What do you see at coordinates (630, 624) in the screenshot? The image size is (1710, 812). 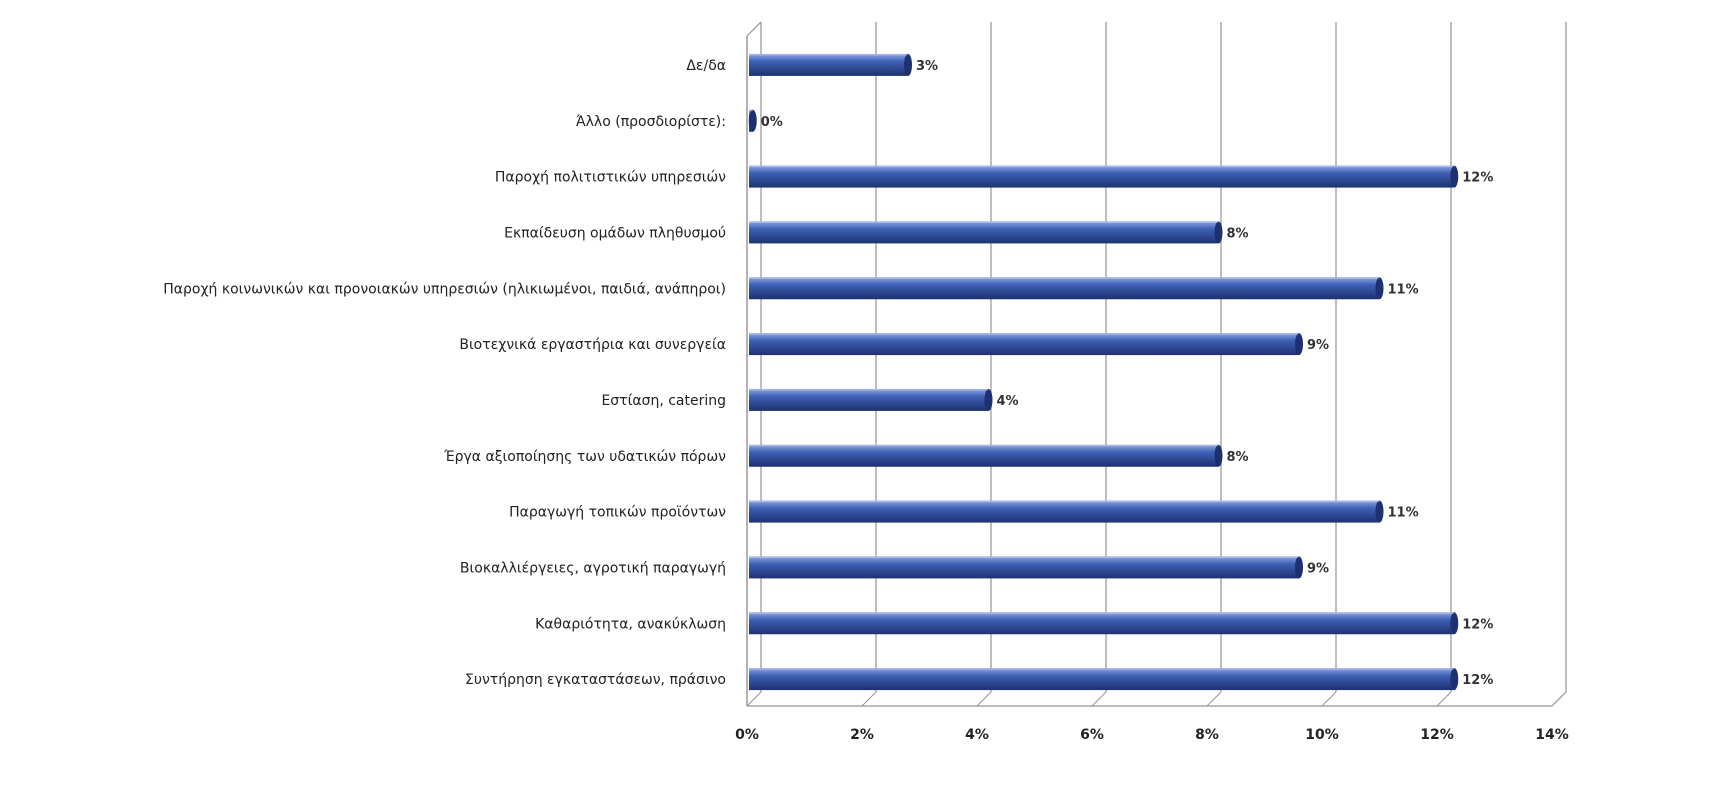 I see `category-label: Καθαριότητα, ανακύκλωση` at bounding box center [630, 624].